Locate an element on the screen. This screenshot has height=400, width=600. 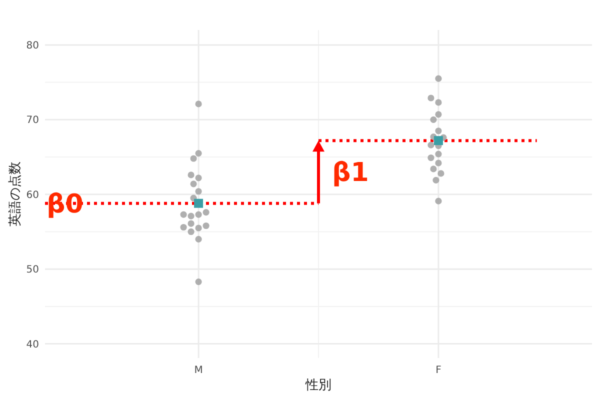
x-tick-label: M is located at coordinates (198, 370).